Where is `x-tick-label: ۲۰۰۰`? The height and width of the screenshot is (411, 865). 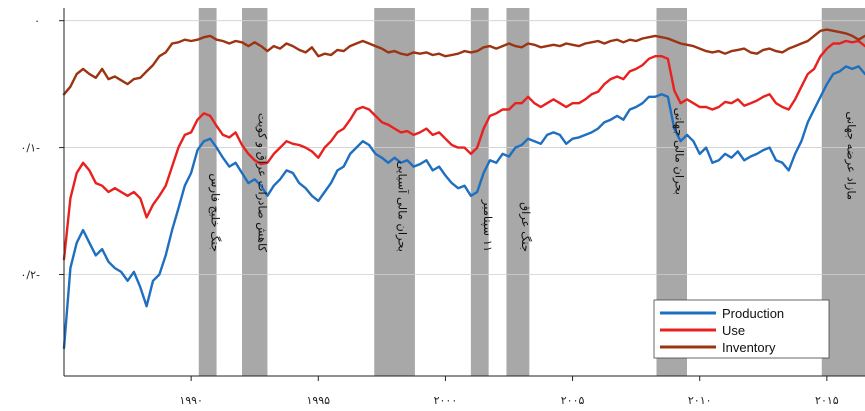 x-tick-label: ۲۰۰۰ is located at coordinates (446, 400).